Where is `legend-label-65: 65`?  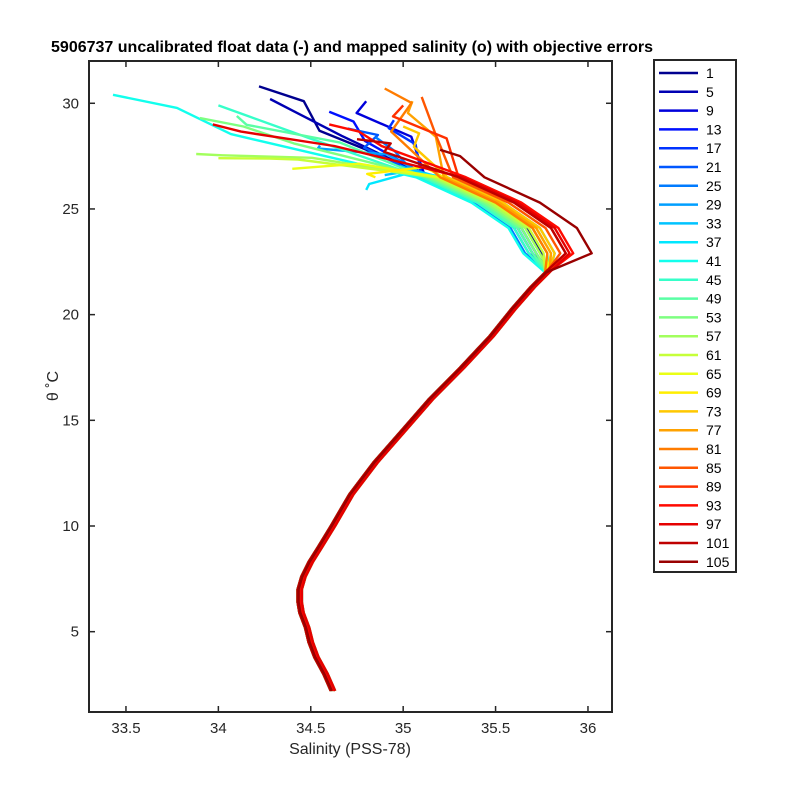 legend-label-65: 65 is located at coordinates (714, 374).